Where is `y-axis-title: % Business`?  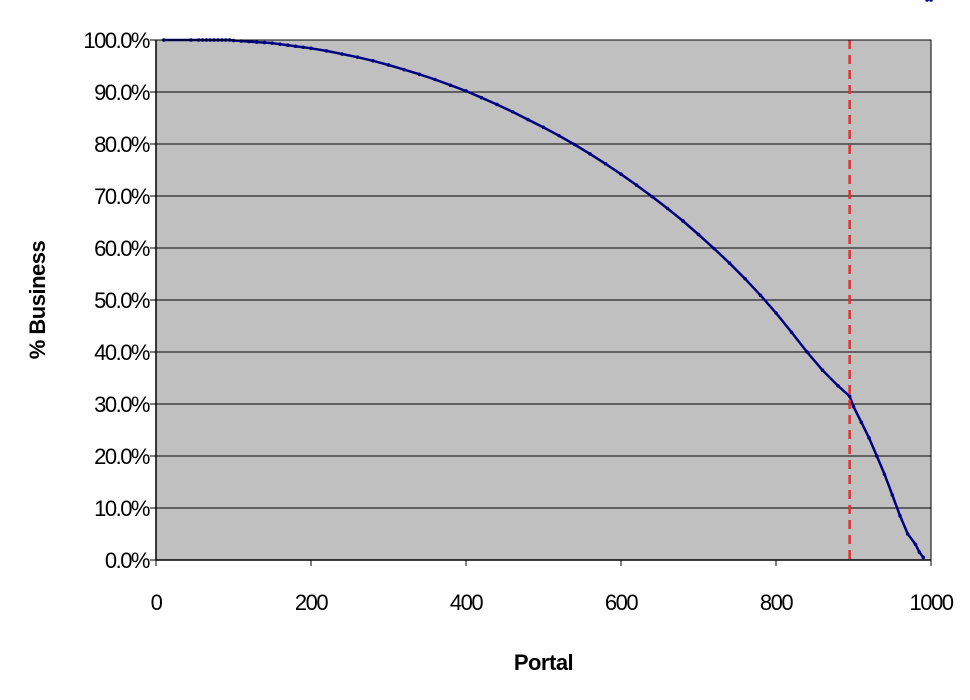 y-axis-title: % Business is located at coordinates (37, 299).